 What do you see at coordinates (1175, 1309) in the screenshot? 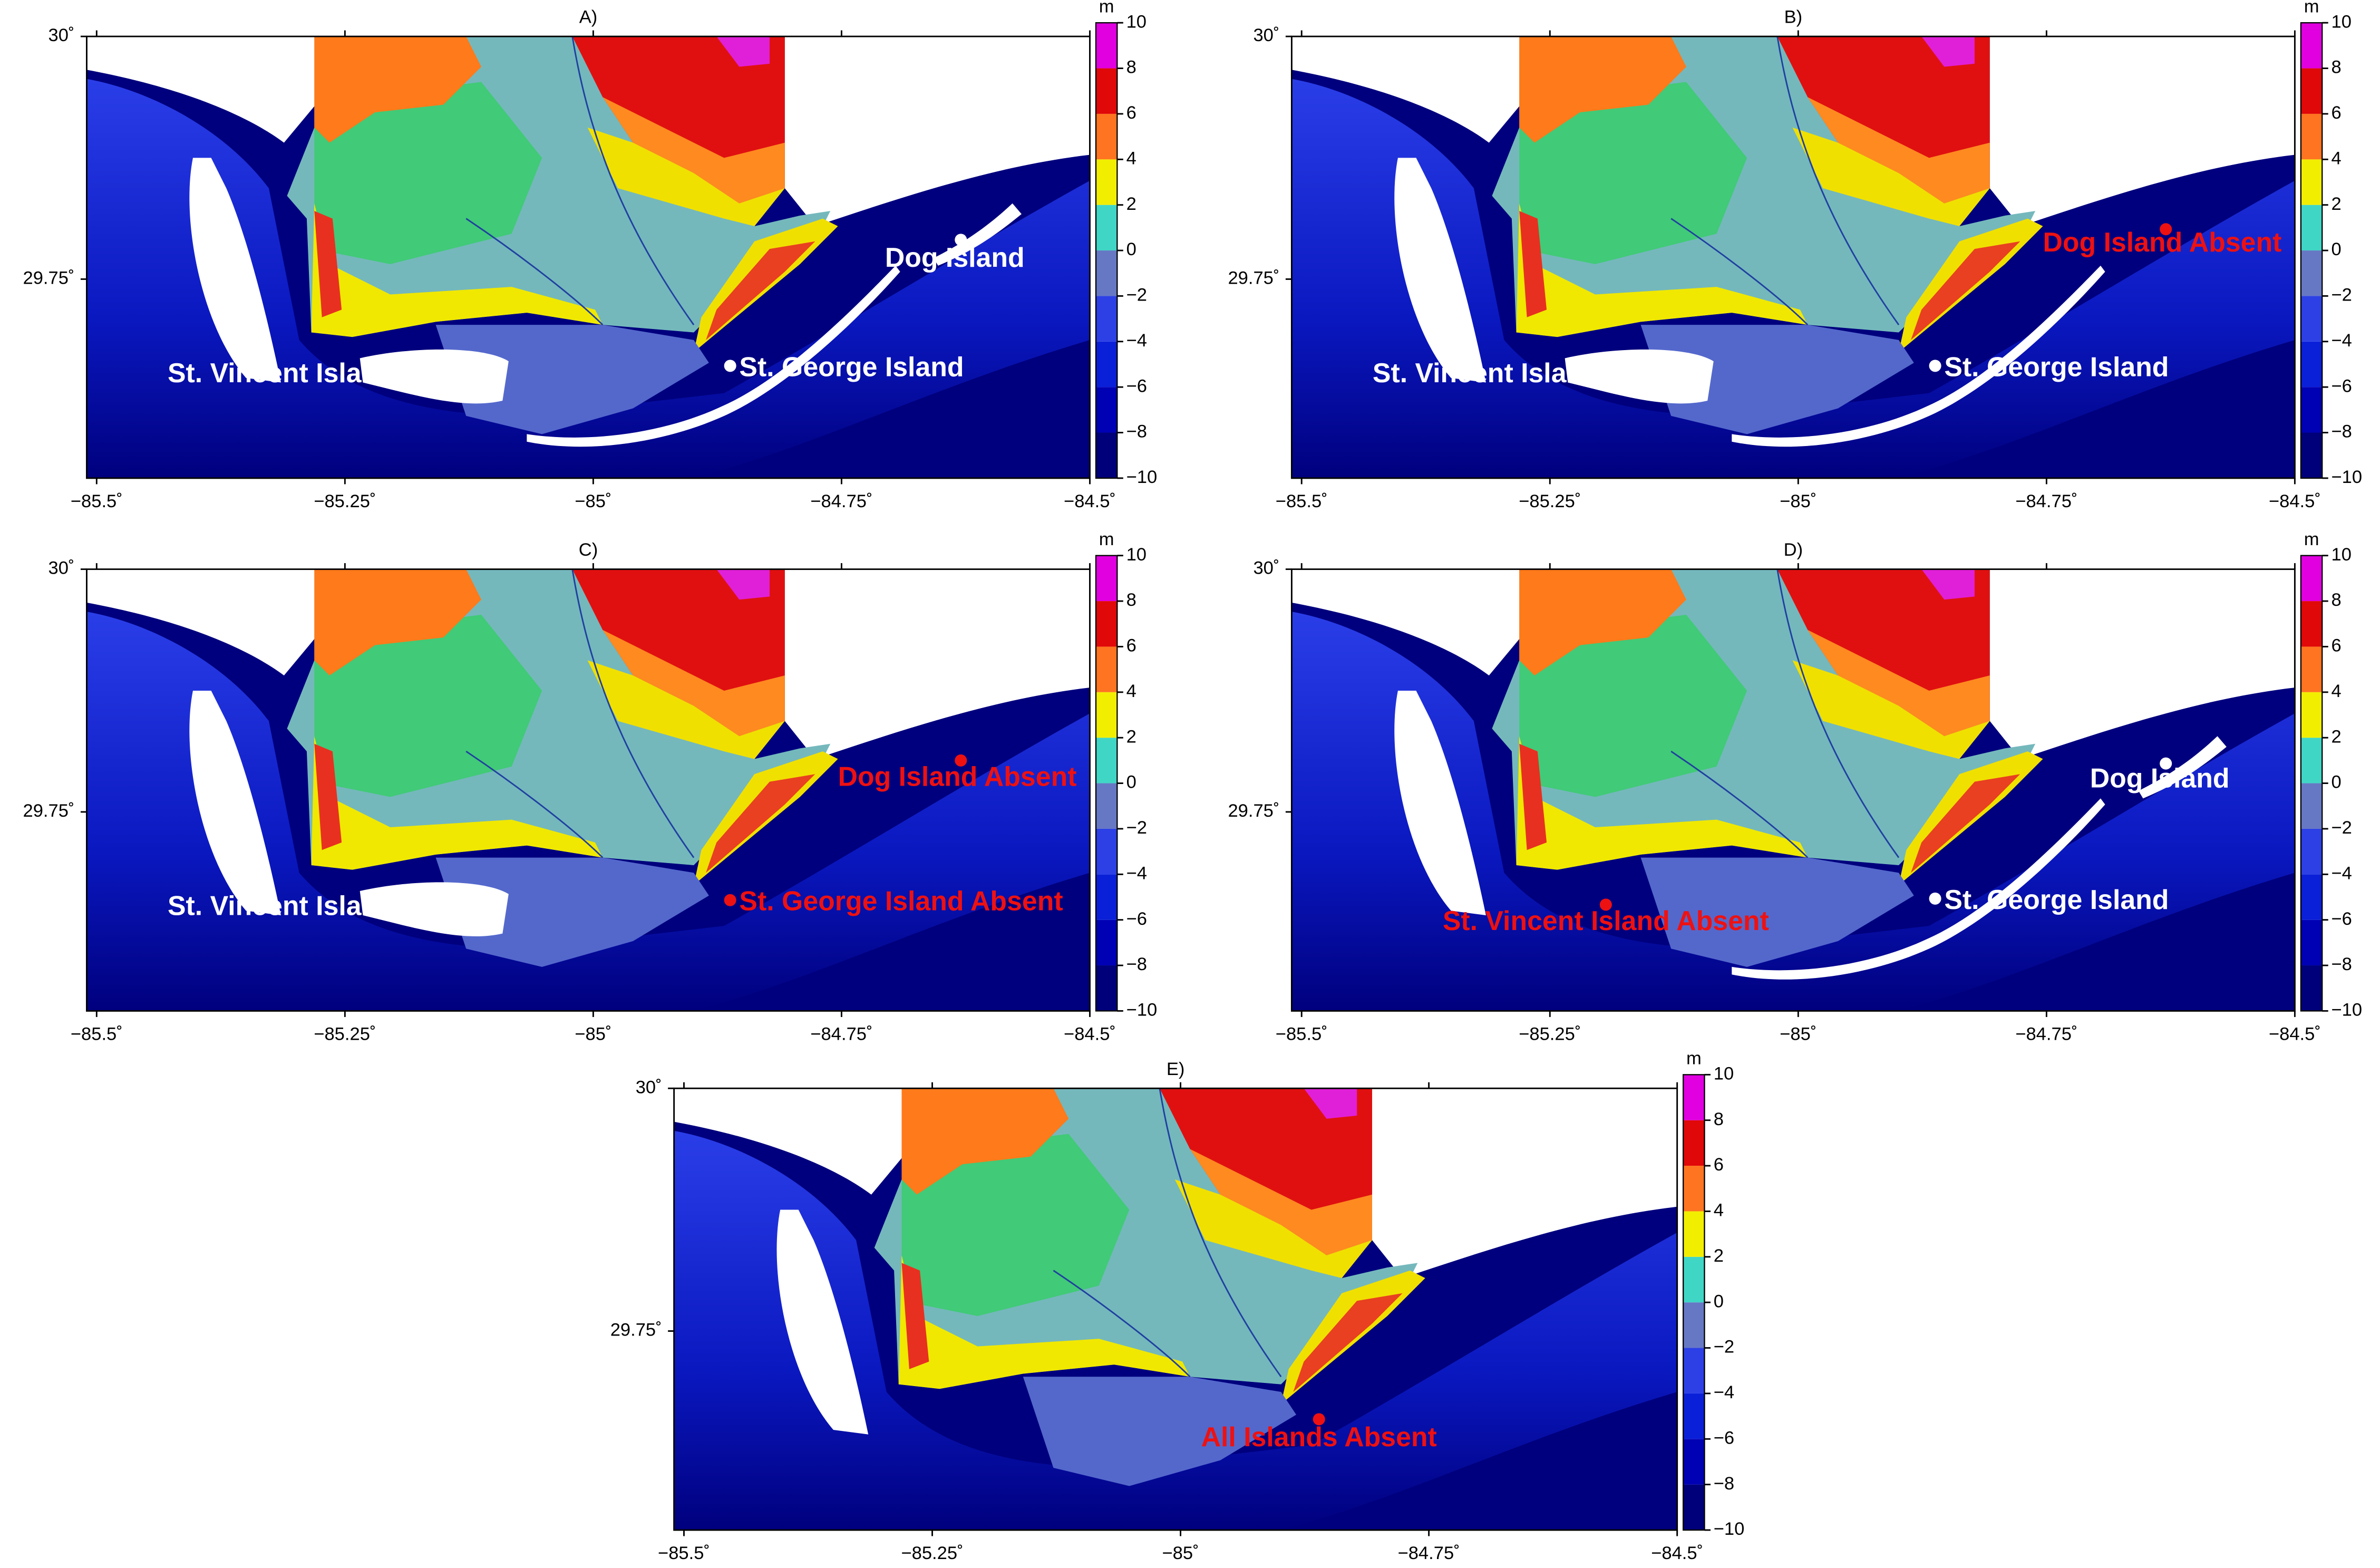
I see `terrain` at bounding box center [1175, 1309].